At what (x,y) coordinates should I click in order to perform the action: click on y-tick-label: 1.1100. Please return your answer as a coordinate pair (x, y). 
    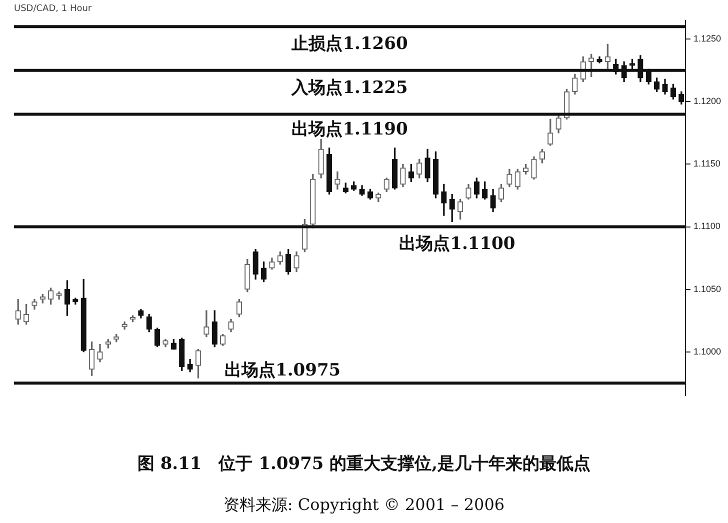
    Looking at the image, I should click on (706, 226).